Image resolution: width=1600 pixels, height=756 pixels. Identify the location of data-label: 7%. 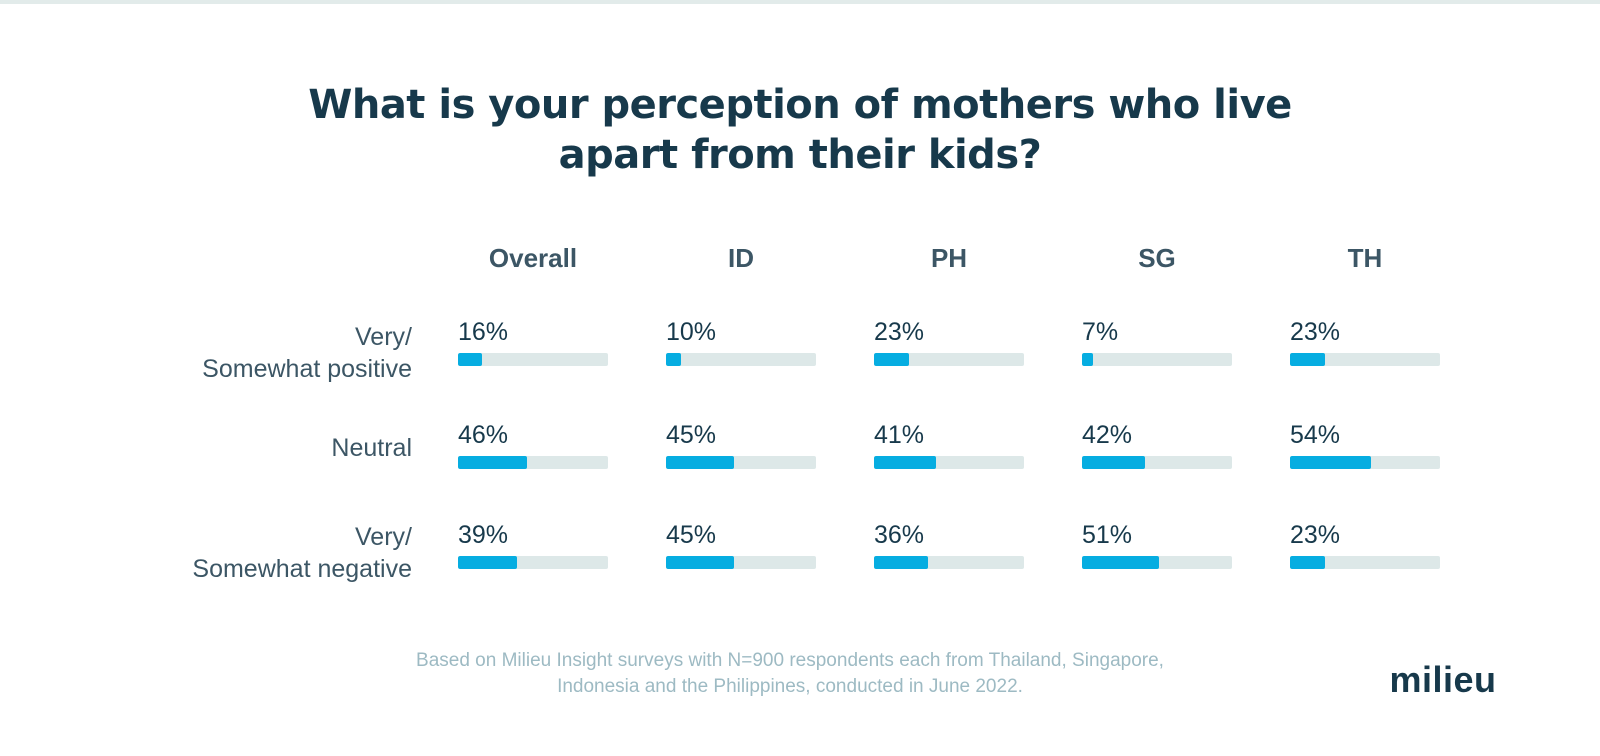
(1100, 332).